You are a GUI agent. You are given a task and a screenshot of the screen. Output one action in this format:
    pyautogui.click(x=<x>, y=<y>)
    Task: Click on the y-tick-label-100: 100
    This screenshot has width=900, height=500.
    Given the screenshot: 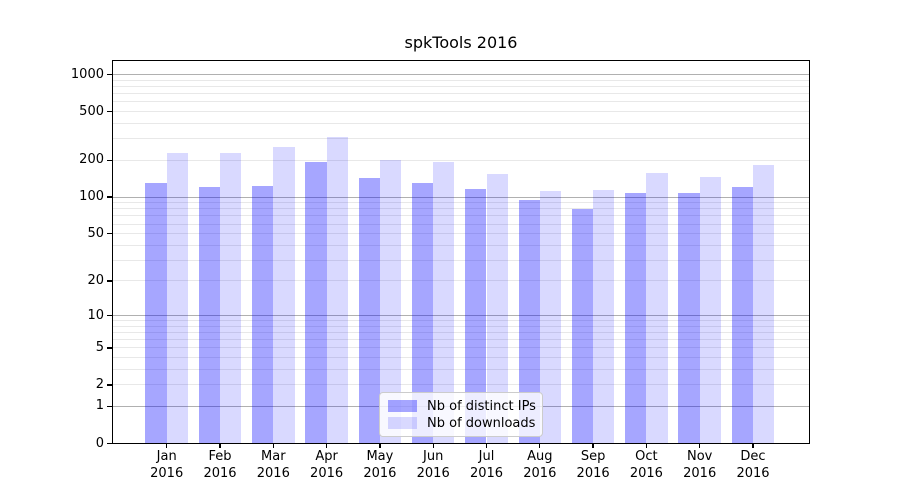 What is the action you would take?
    pyautogui.click(x=91, y=197)
    